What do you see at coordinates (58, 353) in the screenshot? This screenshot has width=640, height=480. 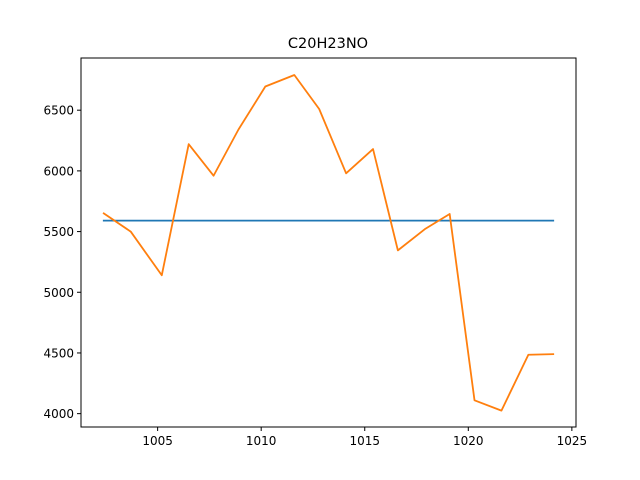 I see `y-tick-label: 4500` at bounding box center [58, 353].